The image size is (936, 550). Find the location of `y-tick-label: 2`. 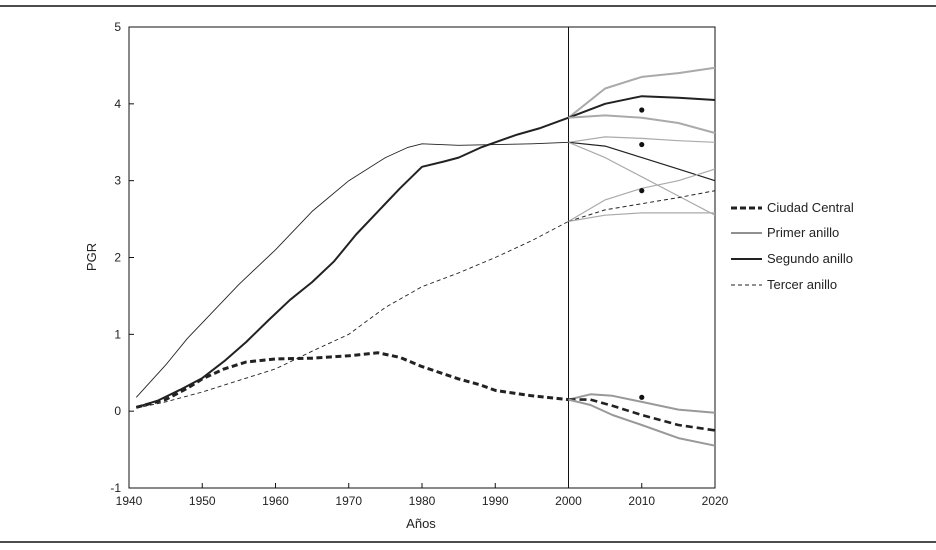

y-tick-label: 2 is located at coordinates (117, 258).